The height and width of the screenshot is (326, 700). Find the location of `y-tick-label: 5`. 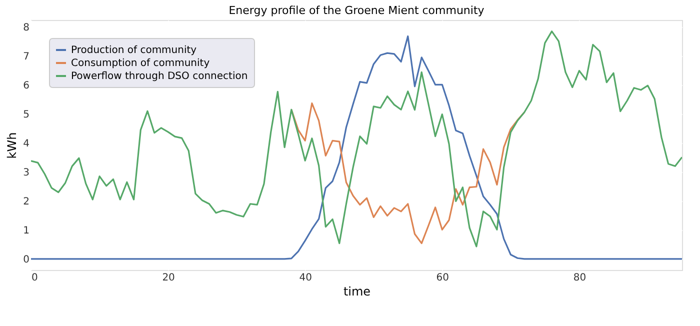

y-tick-label: 5 is located at coordinates (26, 114).